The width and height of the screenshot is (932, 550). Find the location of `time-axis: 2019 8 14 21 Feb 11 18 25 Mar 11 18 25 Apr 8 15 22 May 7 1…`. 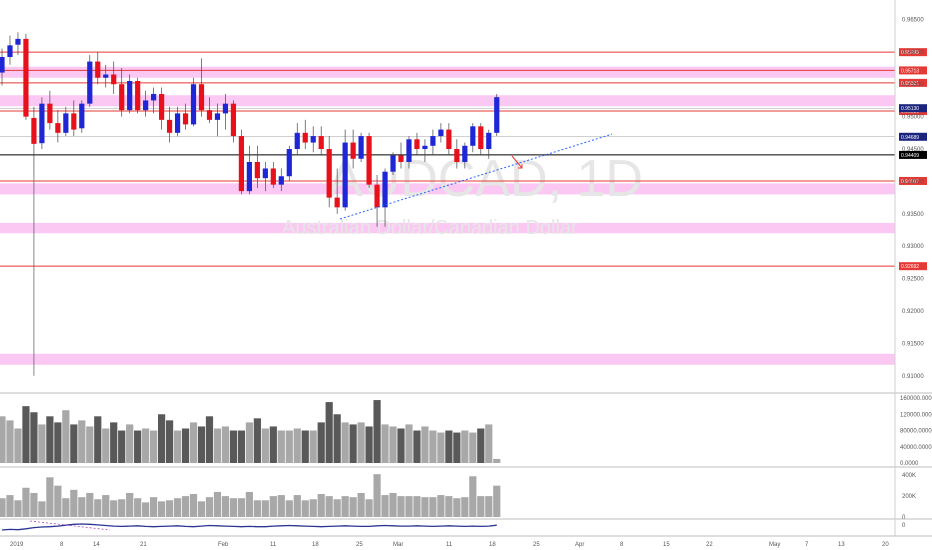

time-axis: 2019 8 14 21 Feb 11 18 25 Mar 11 18 25 Apr 8 15 22 May 7 1… is located at coordinates (466, 541).